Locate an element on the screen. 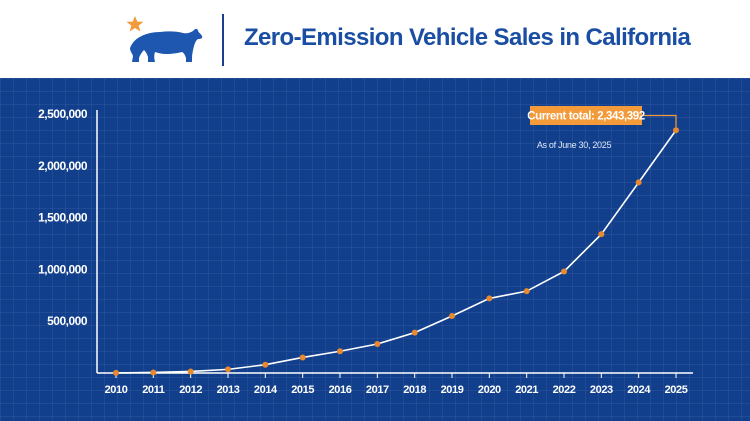 This screenshot has width=750, height=421. callout-leader-line is located at coordinates (659, 121).